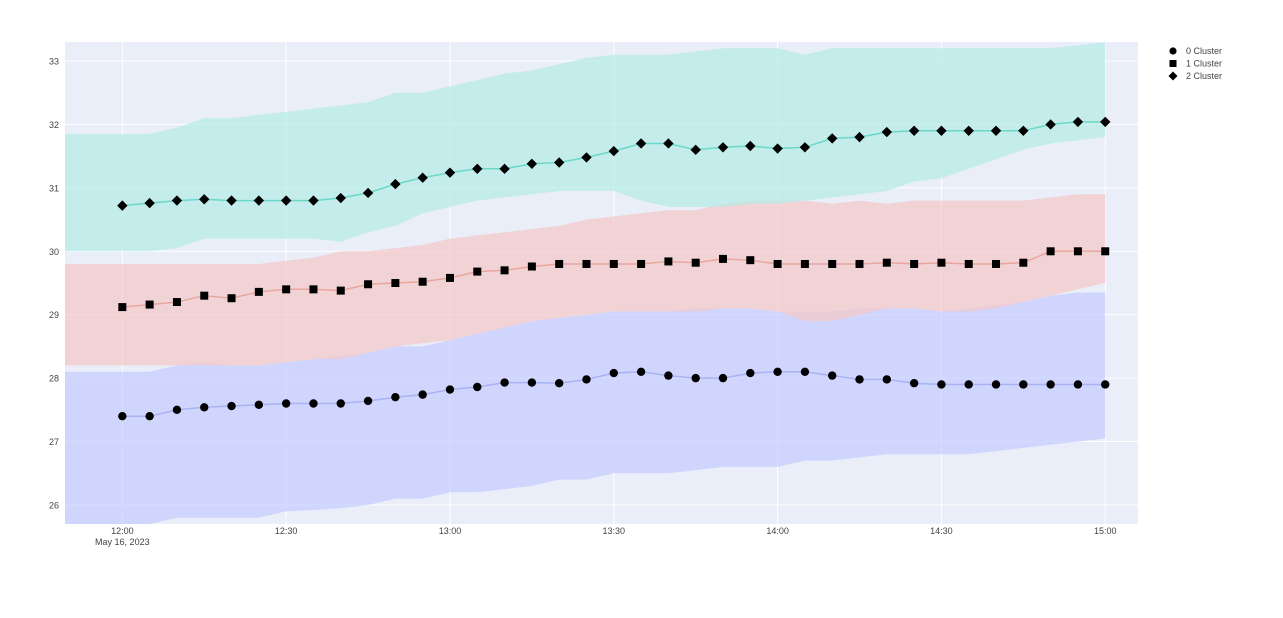 The image size is (1283, 618). Describe the element at coordinates (54, 125) in the screenshot. I see `y-tick-label: 32` at that location.